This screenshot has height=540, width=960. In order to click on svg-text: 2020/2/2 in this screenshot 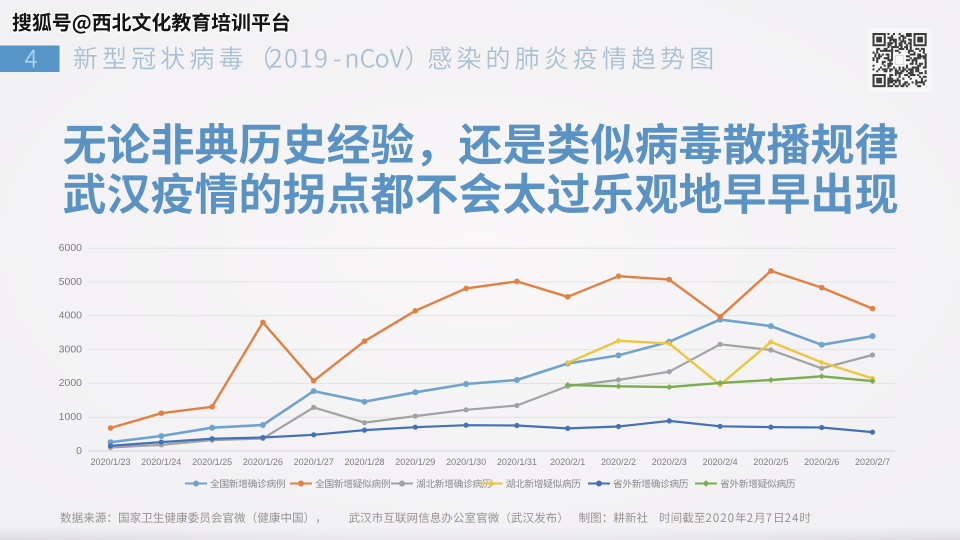, I will do `click(618, 462)`.